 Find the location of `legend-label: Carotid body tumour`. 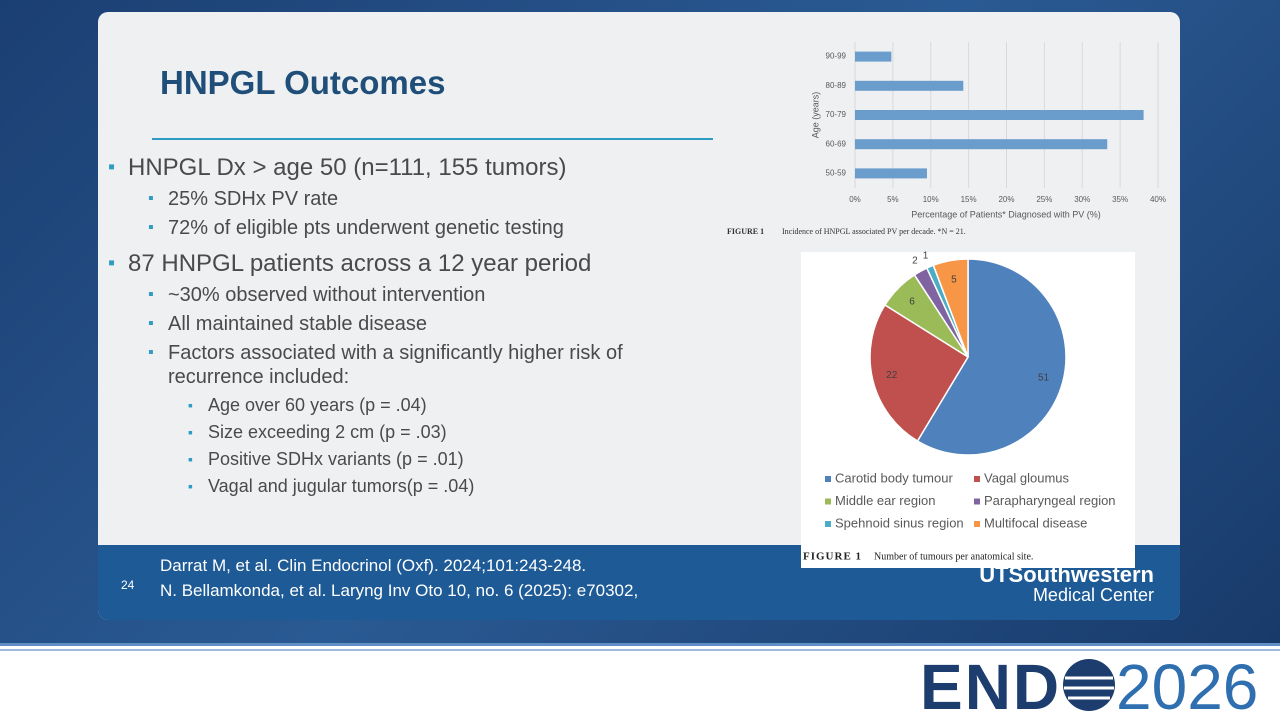

legend-label: Carotid body tumour is located at coordinates (894, 477).